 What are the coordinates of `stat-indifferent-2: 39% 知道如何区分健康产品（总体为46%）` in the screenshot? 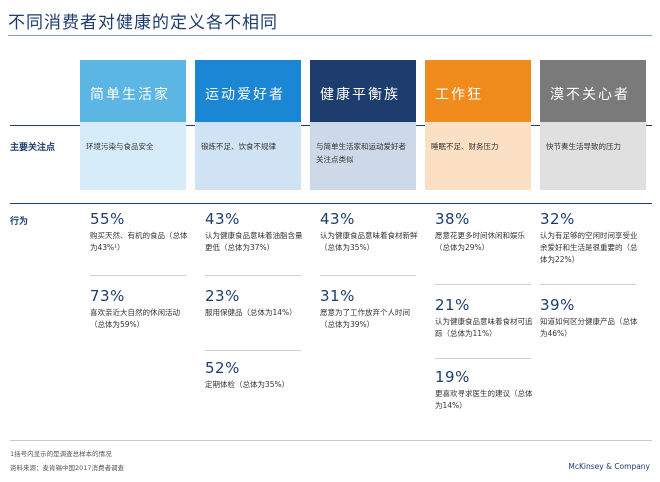 It's located at (593, 318).